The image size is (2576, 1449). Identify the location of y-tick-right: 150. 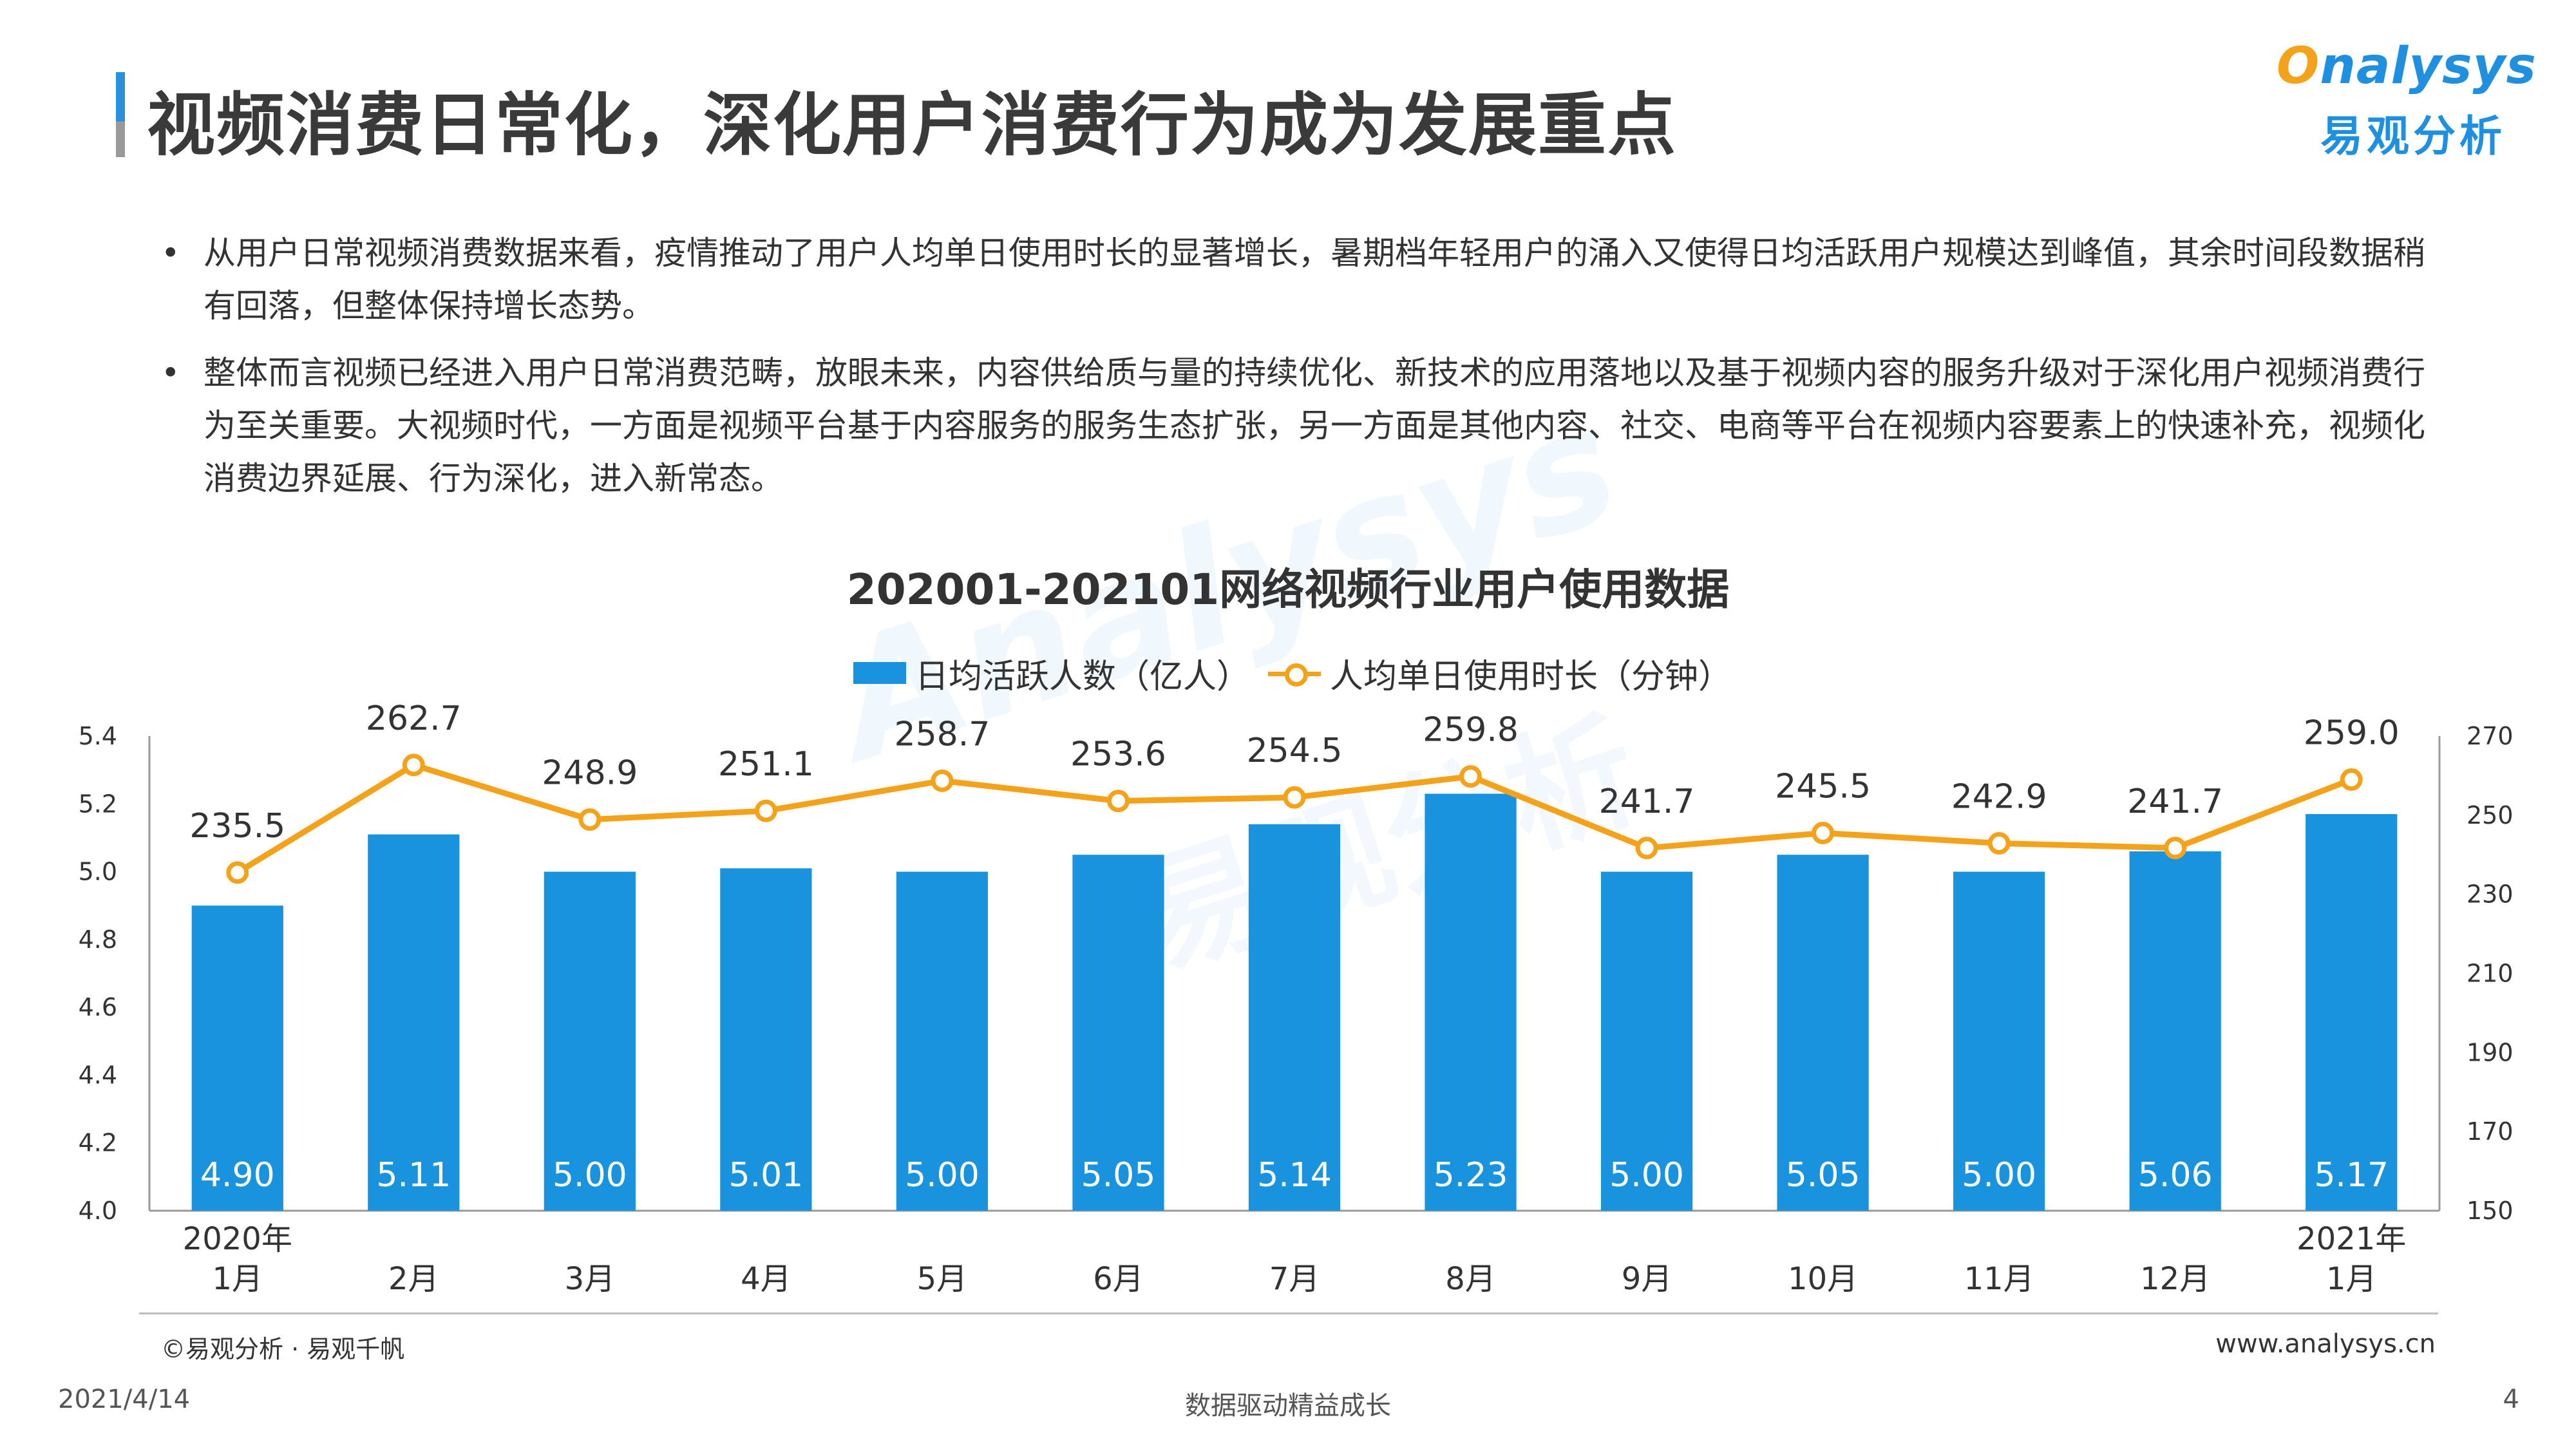
(2491, 1211).